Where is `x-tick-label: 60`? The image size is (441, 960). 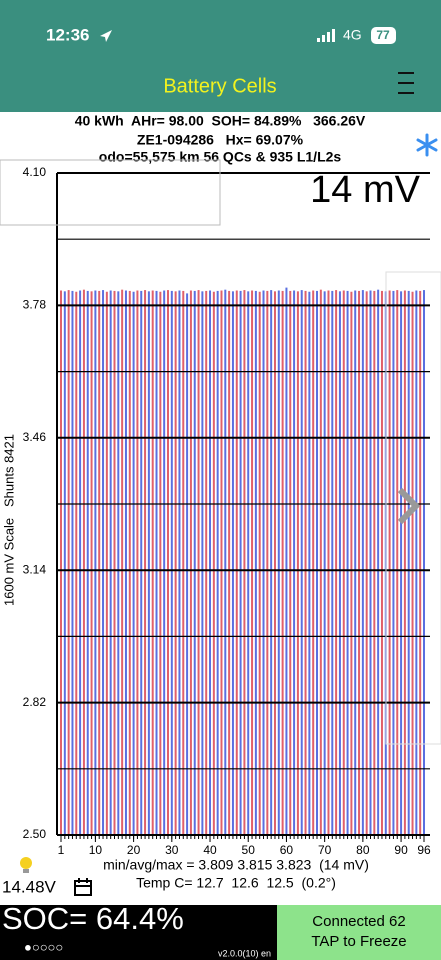
x-tick-label: 60 is located at coordinates (287, 850).